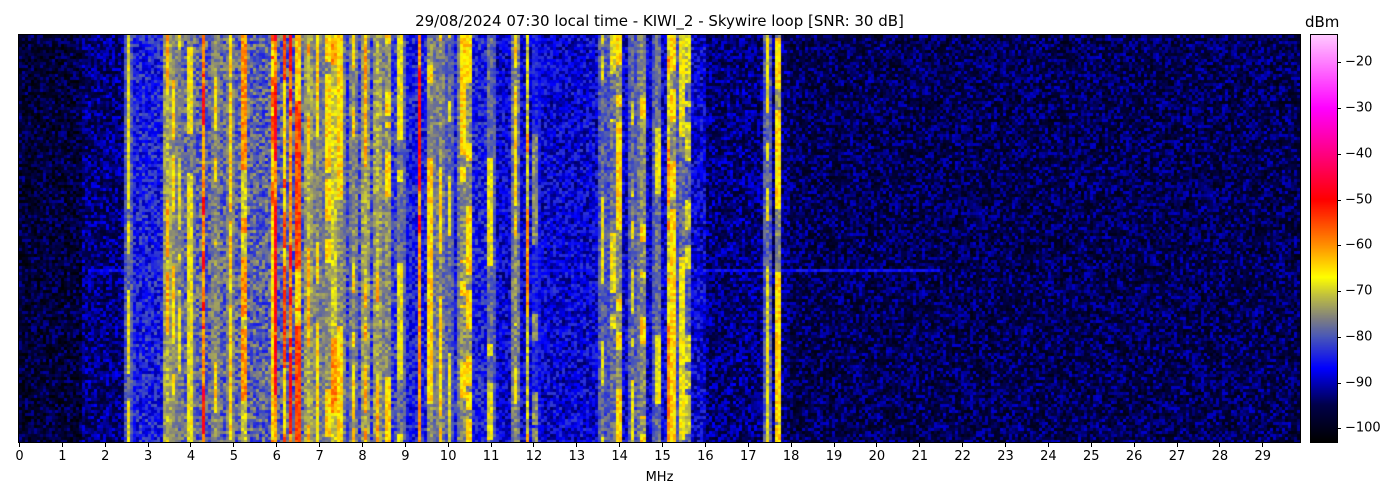  I want to click on x-tick-label: 14, so click(619, 456).